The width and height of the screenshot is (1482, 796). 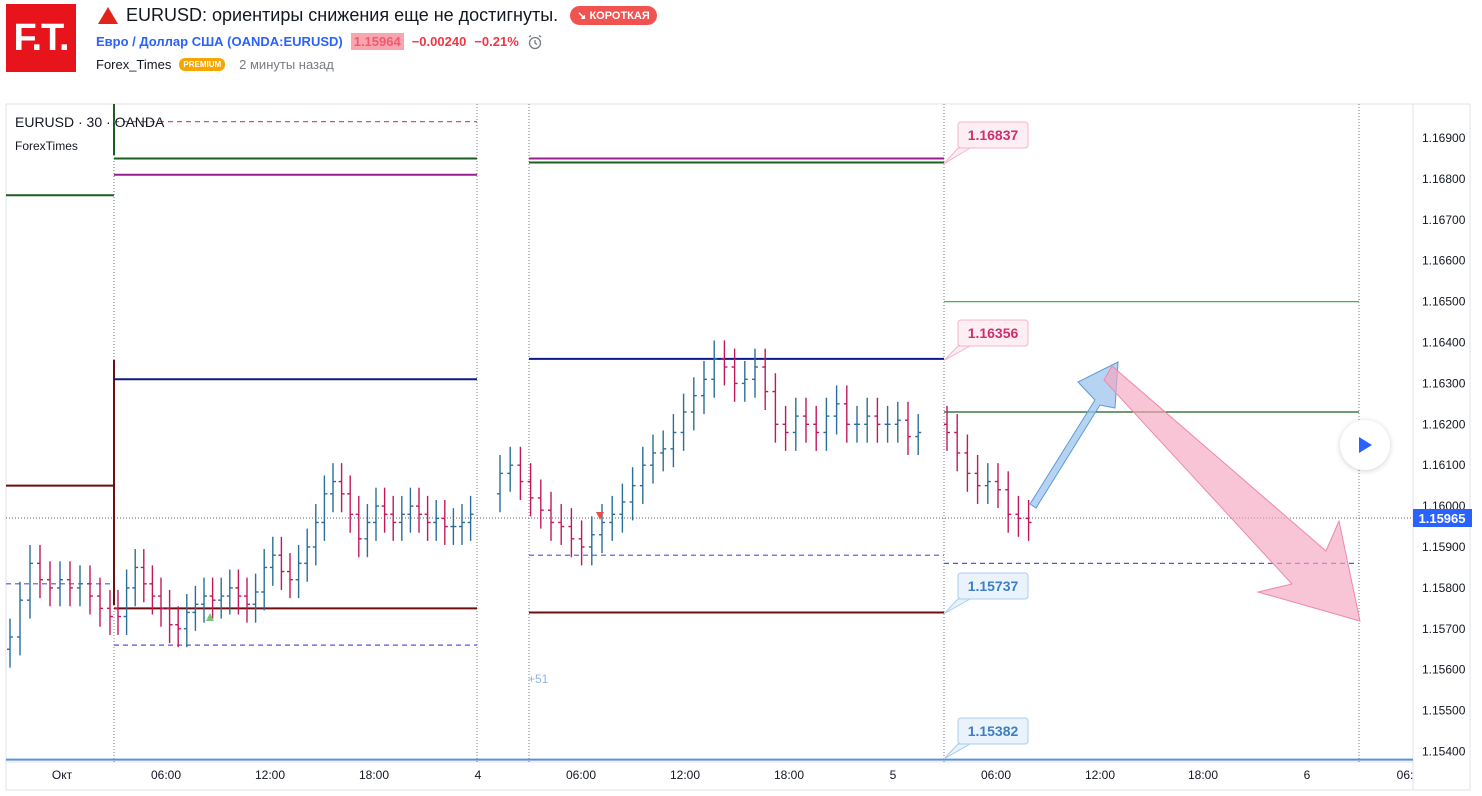 I want to click on forecast-down-arrow, so click(x=1232, y=493).